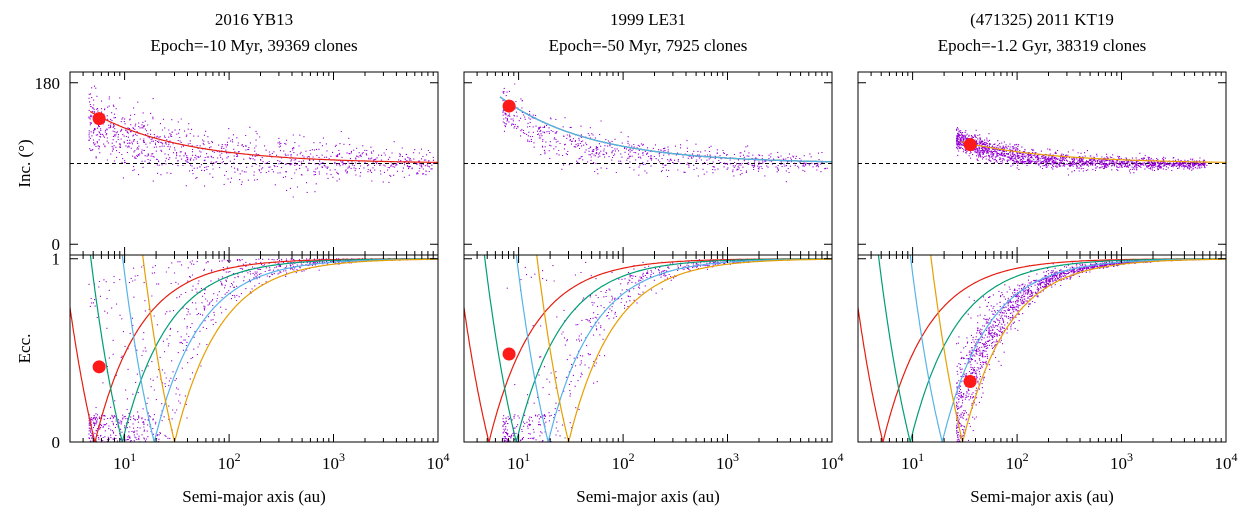  What do you see at coordinates (56, 259) in the screenshot?
I see `y-tick-label: 1` at bounding box center [56, 259].